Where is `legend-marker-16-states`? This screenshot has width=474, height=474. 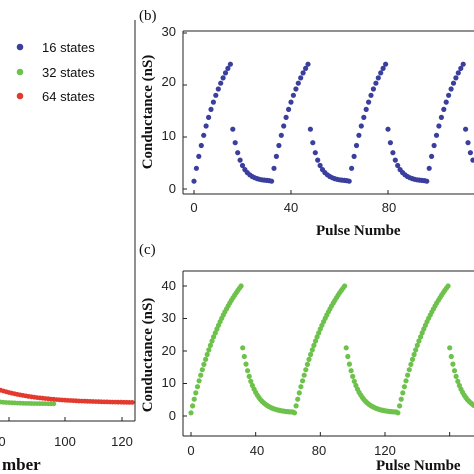
legend-marker-16-states is located at coordinates (20, 47).